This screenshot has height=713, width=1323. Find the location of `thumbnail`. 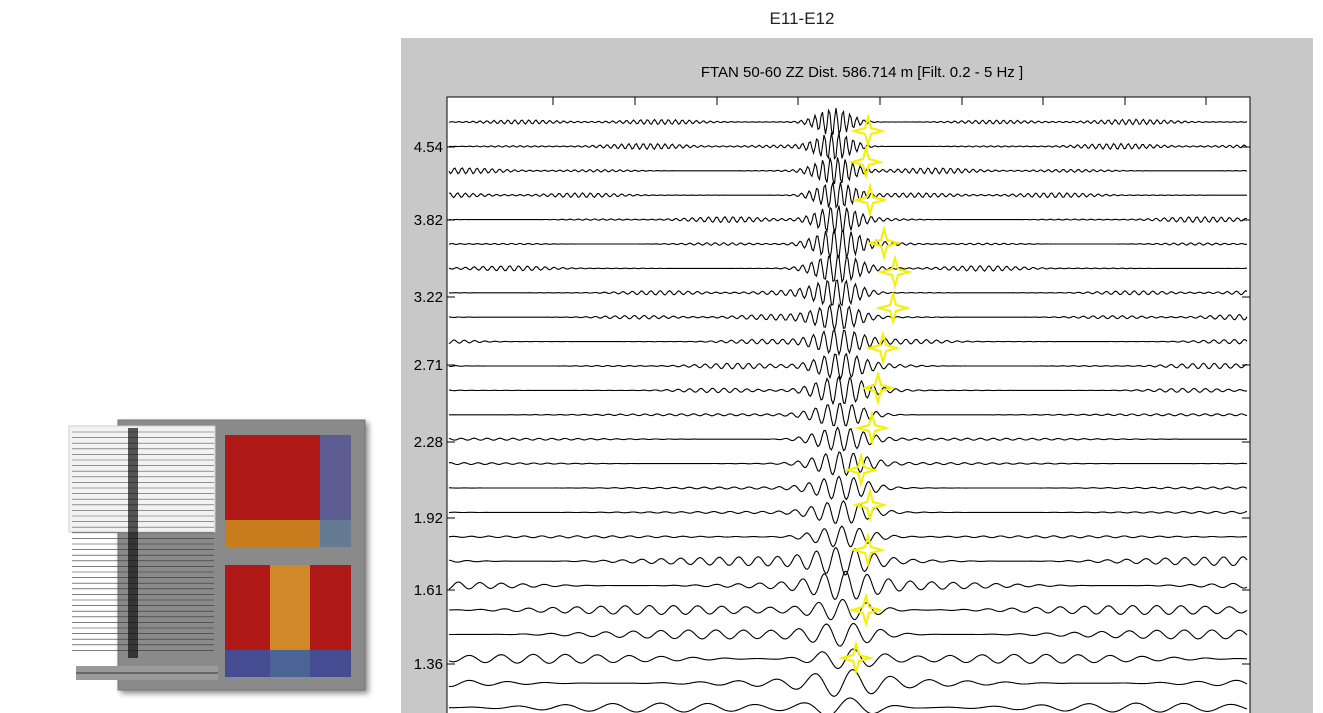

thumbnail is located at coordinates (217, 555).